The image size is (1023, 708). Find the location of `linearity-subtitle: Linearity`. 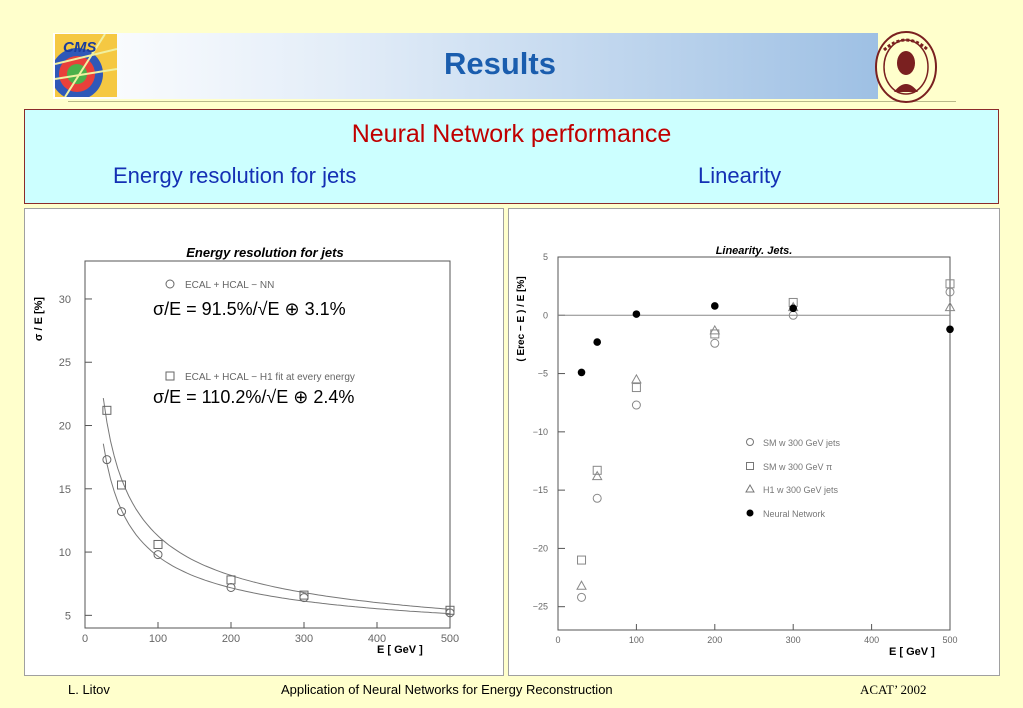

linearity-subtitle: Linearity is located at coordinates (740, 175).